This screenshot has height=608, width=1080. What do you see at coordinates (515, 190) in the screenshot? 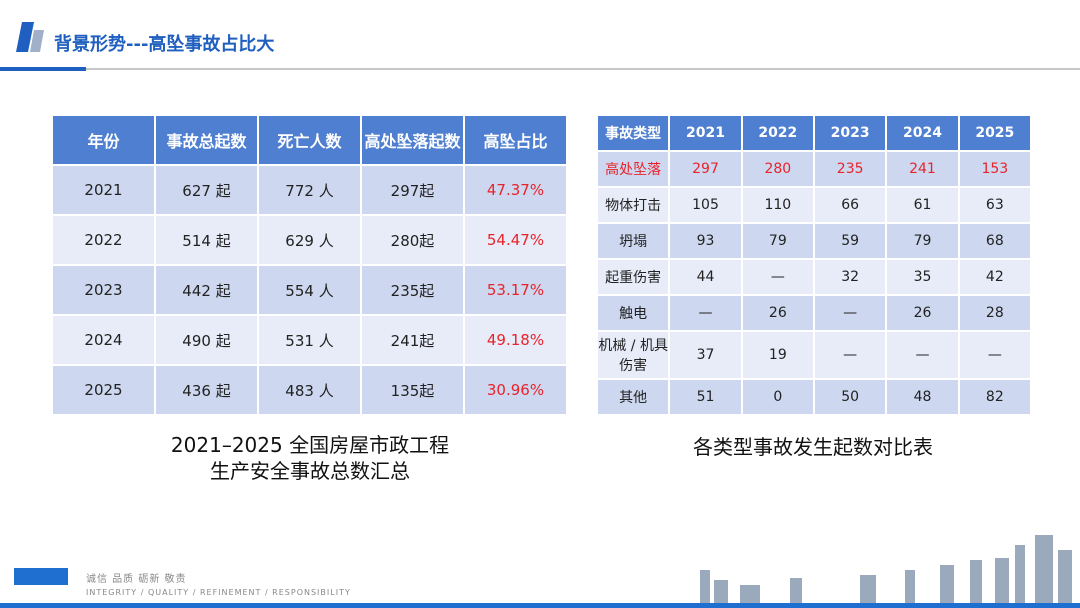
I see `table-cell: 47.37%` at bounding box center [515, 190].